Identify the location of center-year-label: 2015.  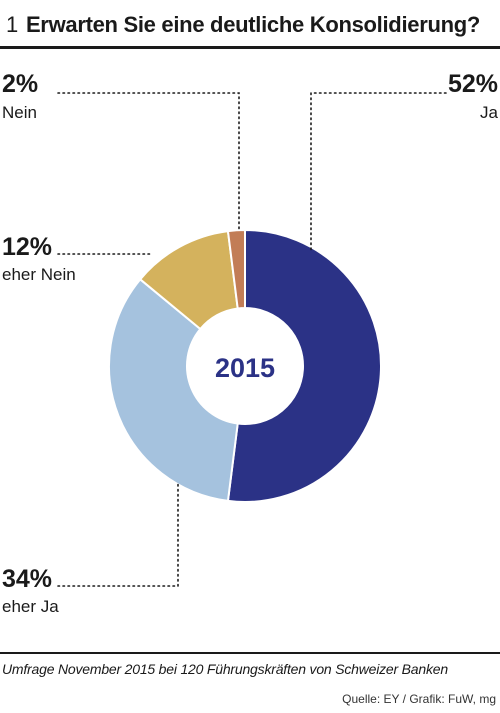
(245, 368).